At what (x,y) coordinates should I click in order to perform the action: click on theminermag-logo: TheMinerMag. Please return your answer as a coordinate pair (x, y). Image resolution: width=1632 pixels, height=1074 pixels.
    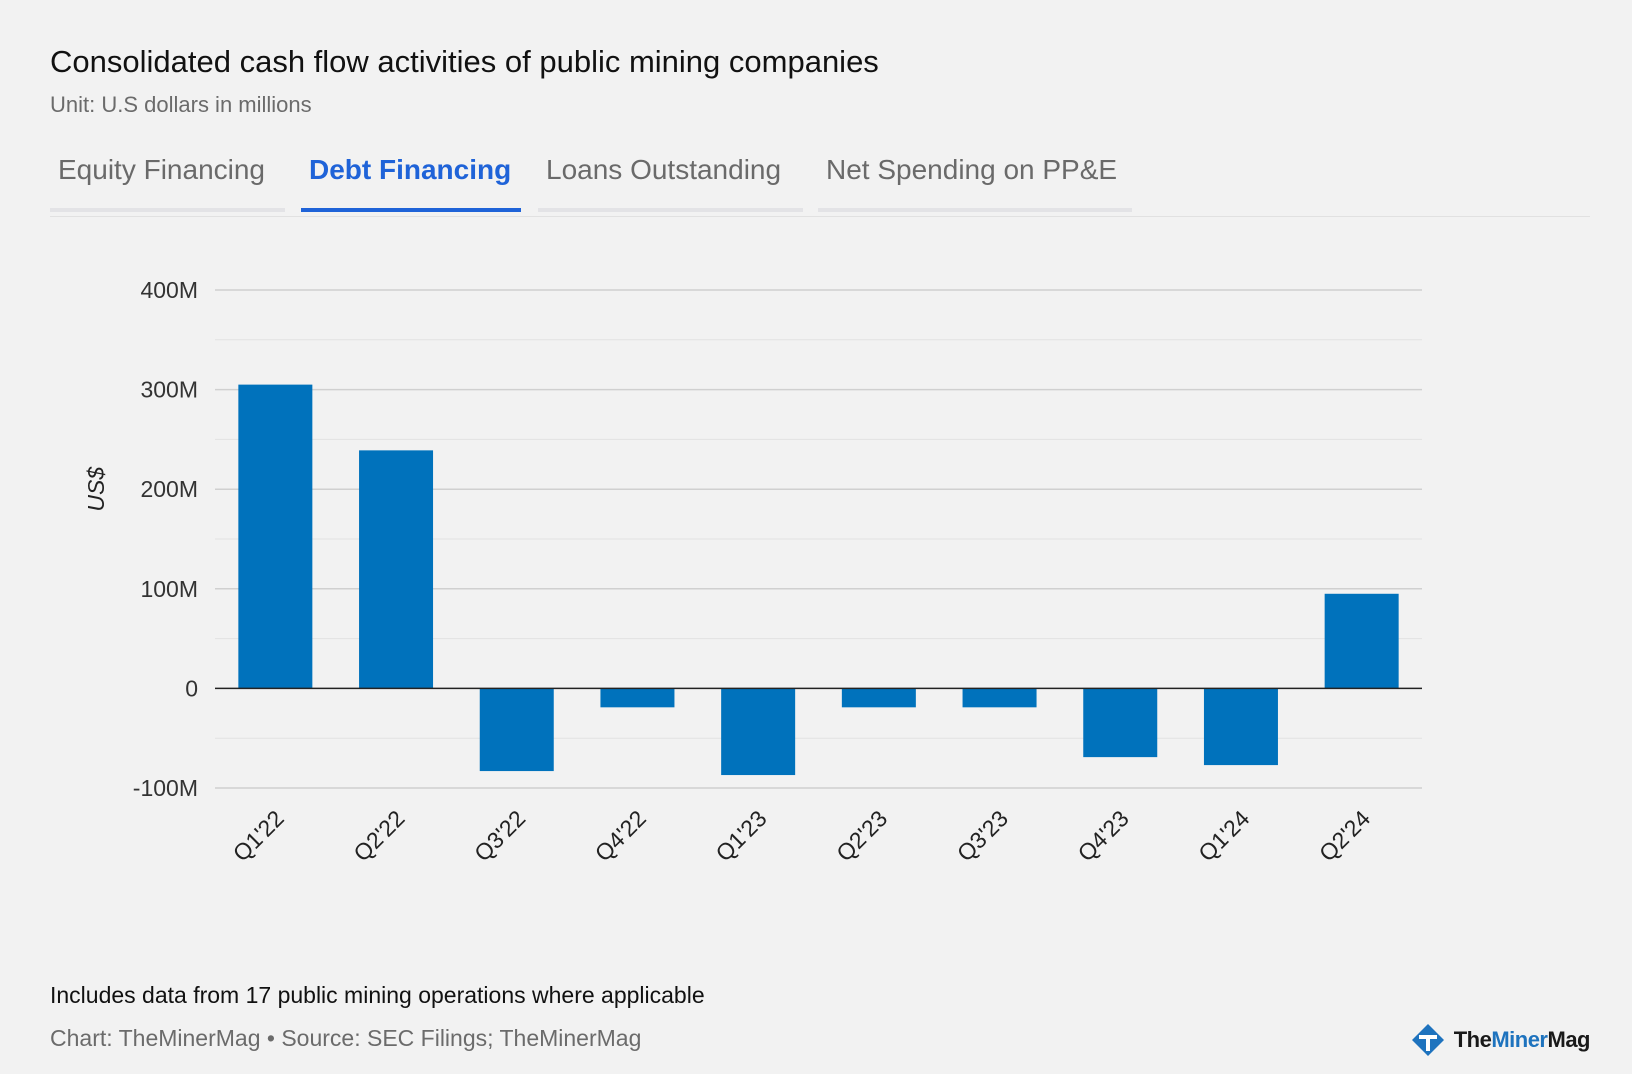
    Looking at the image, I should click on (1499, 1040).